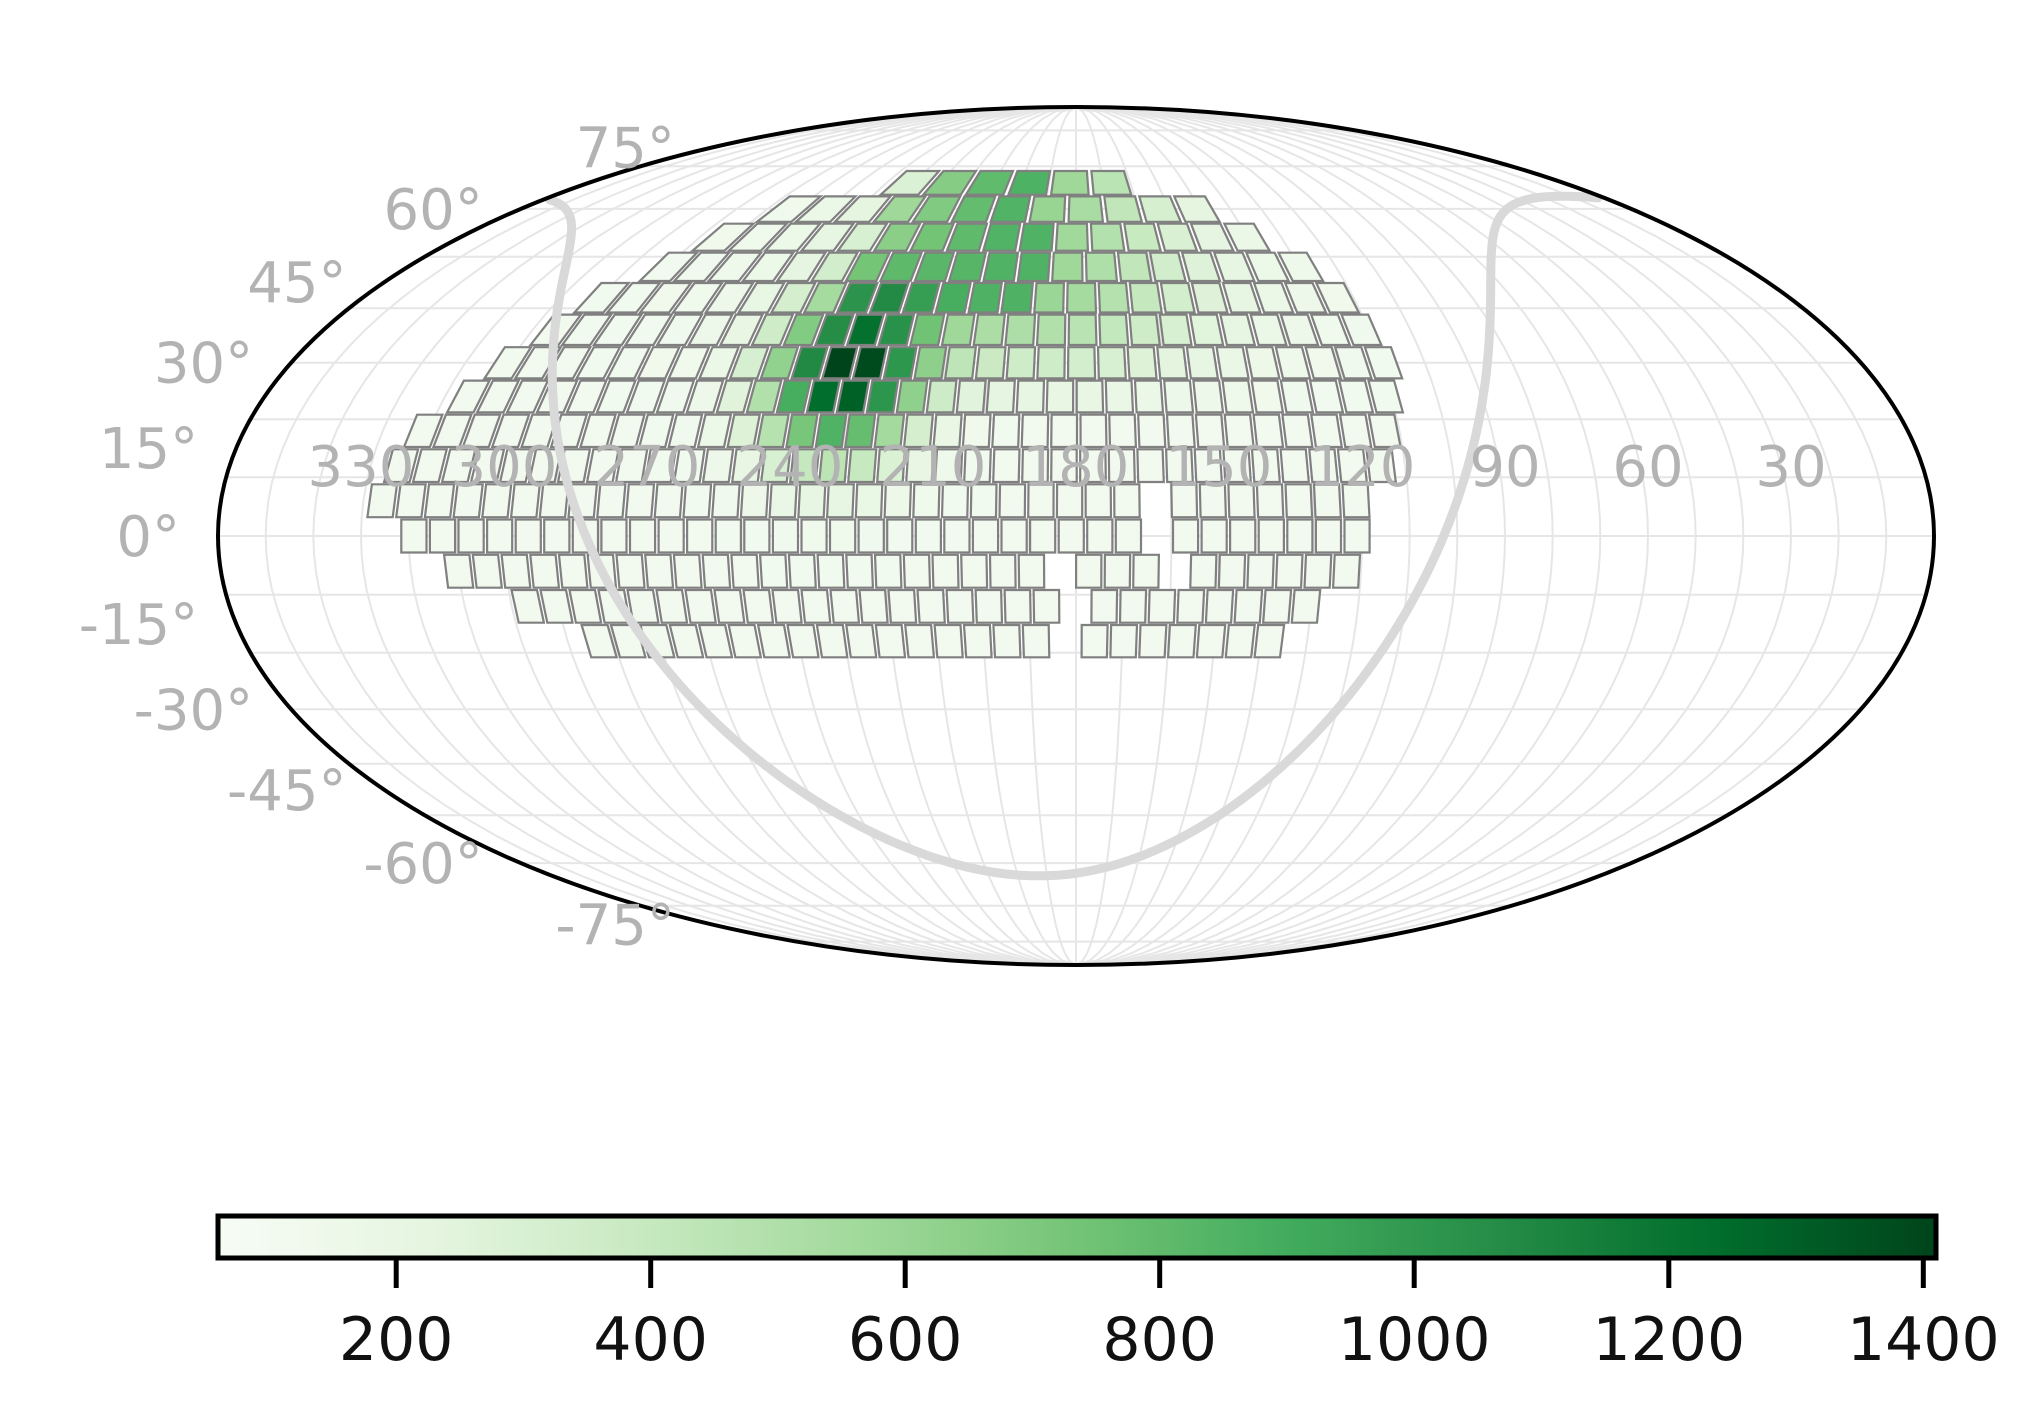  I want to click on ra-tick-label: 270, so click(647, 467).